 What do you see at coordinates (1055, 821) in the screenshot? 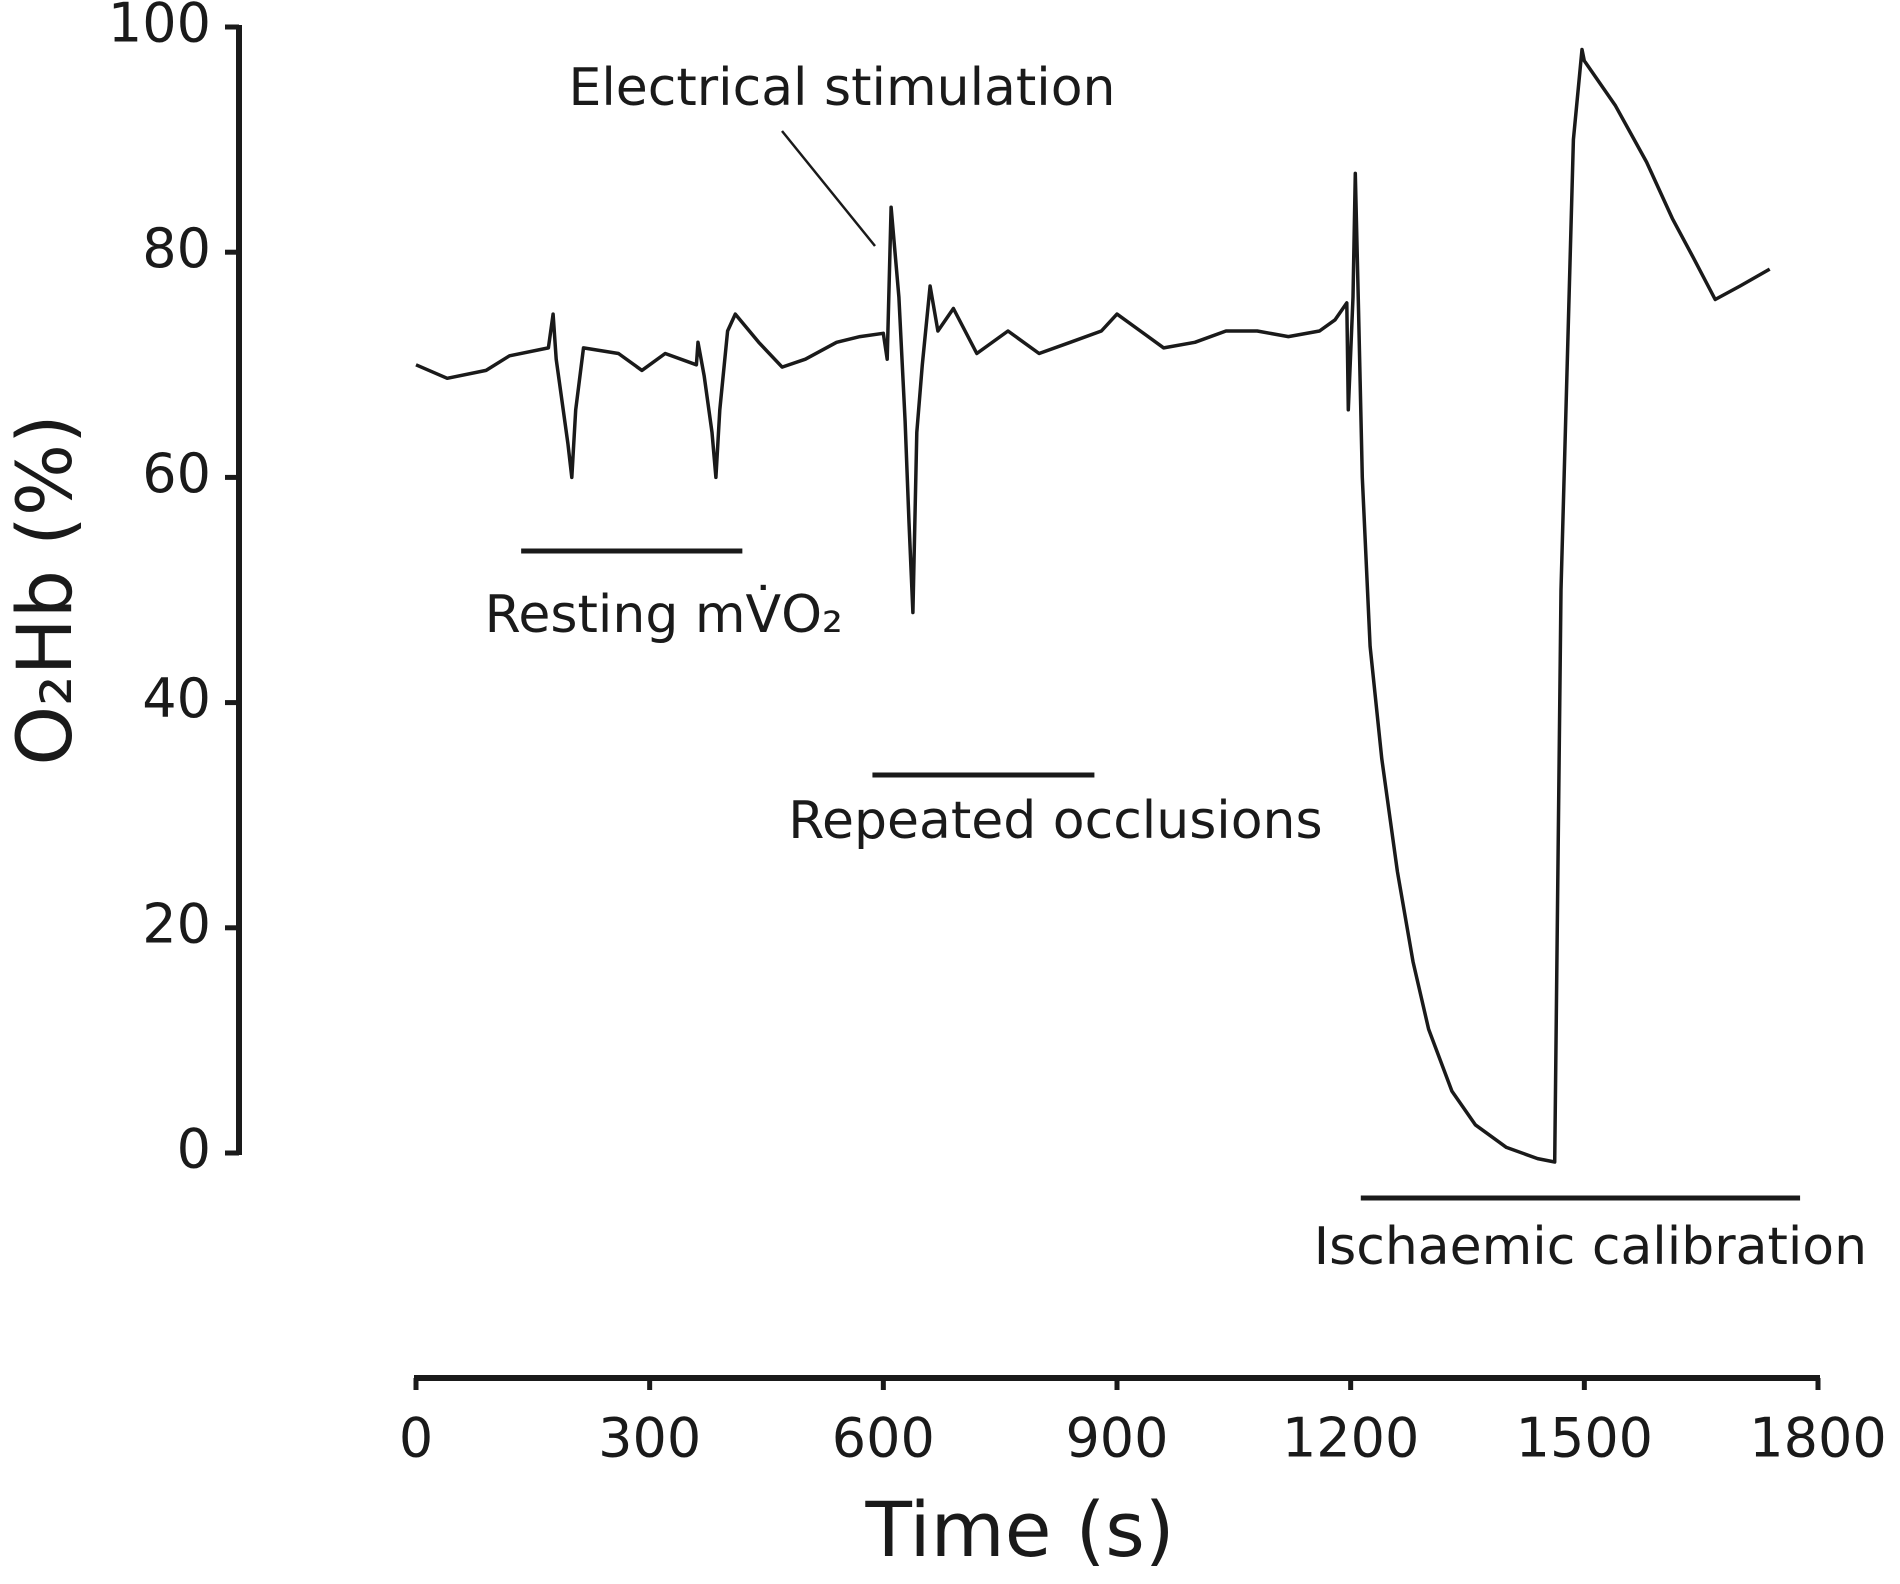
I see `annotation-label: Repeated occlusions` at bounding box center [1055, 821].